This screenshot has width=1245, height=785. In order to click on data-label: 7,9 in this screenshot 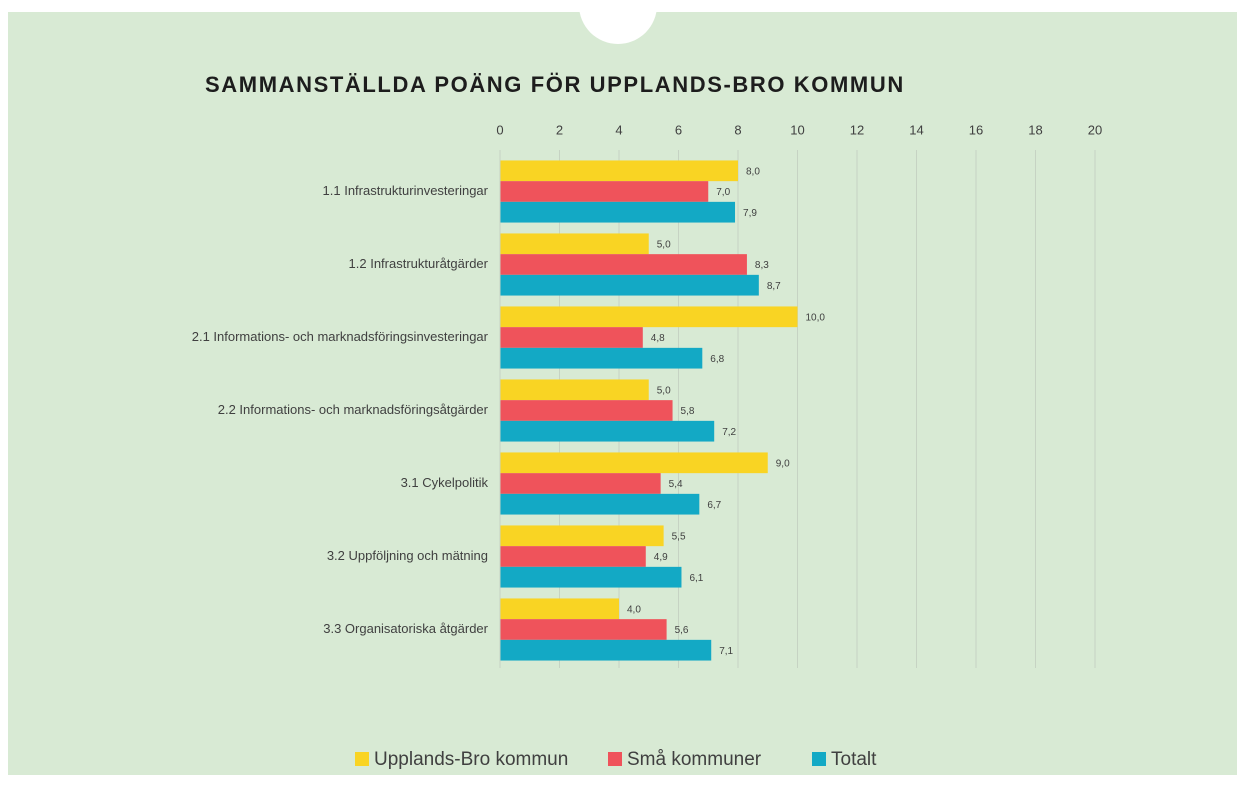, I will do `click(750, 213)`.